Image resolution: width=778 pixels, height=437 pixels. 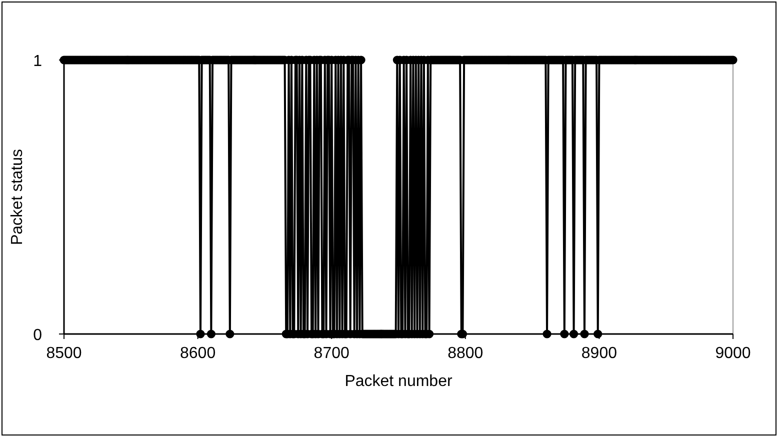 What do you see at coordinates (64, 353) in the screenshot?
I see `x-tick-label: 8500` at bounding box center [64, 353].